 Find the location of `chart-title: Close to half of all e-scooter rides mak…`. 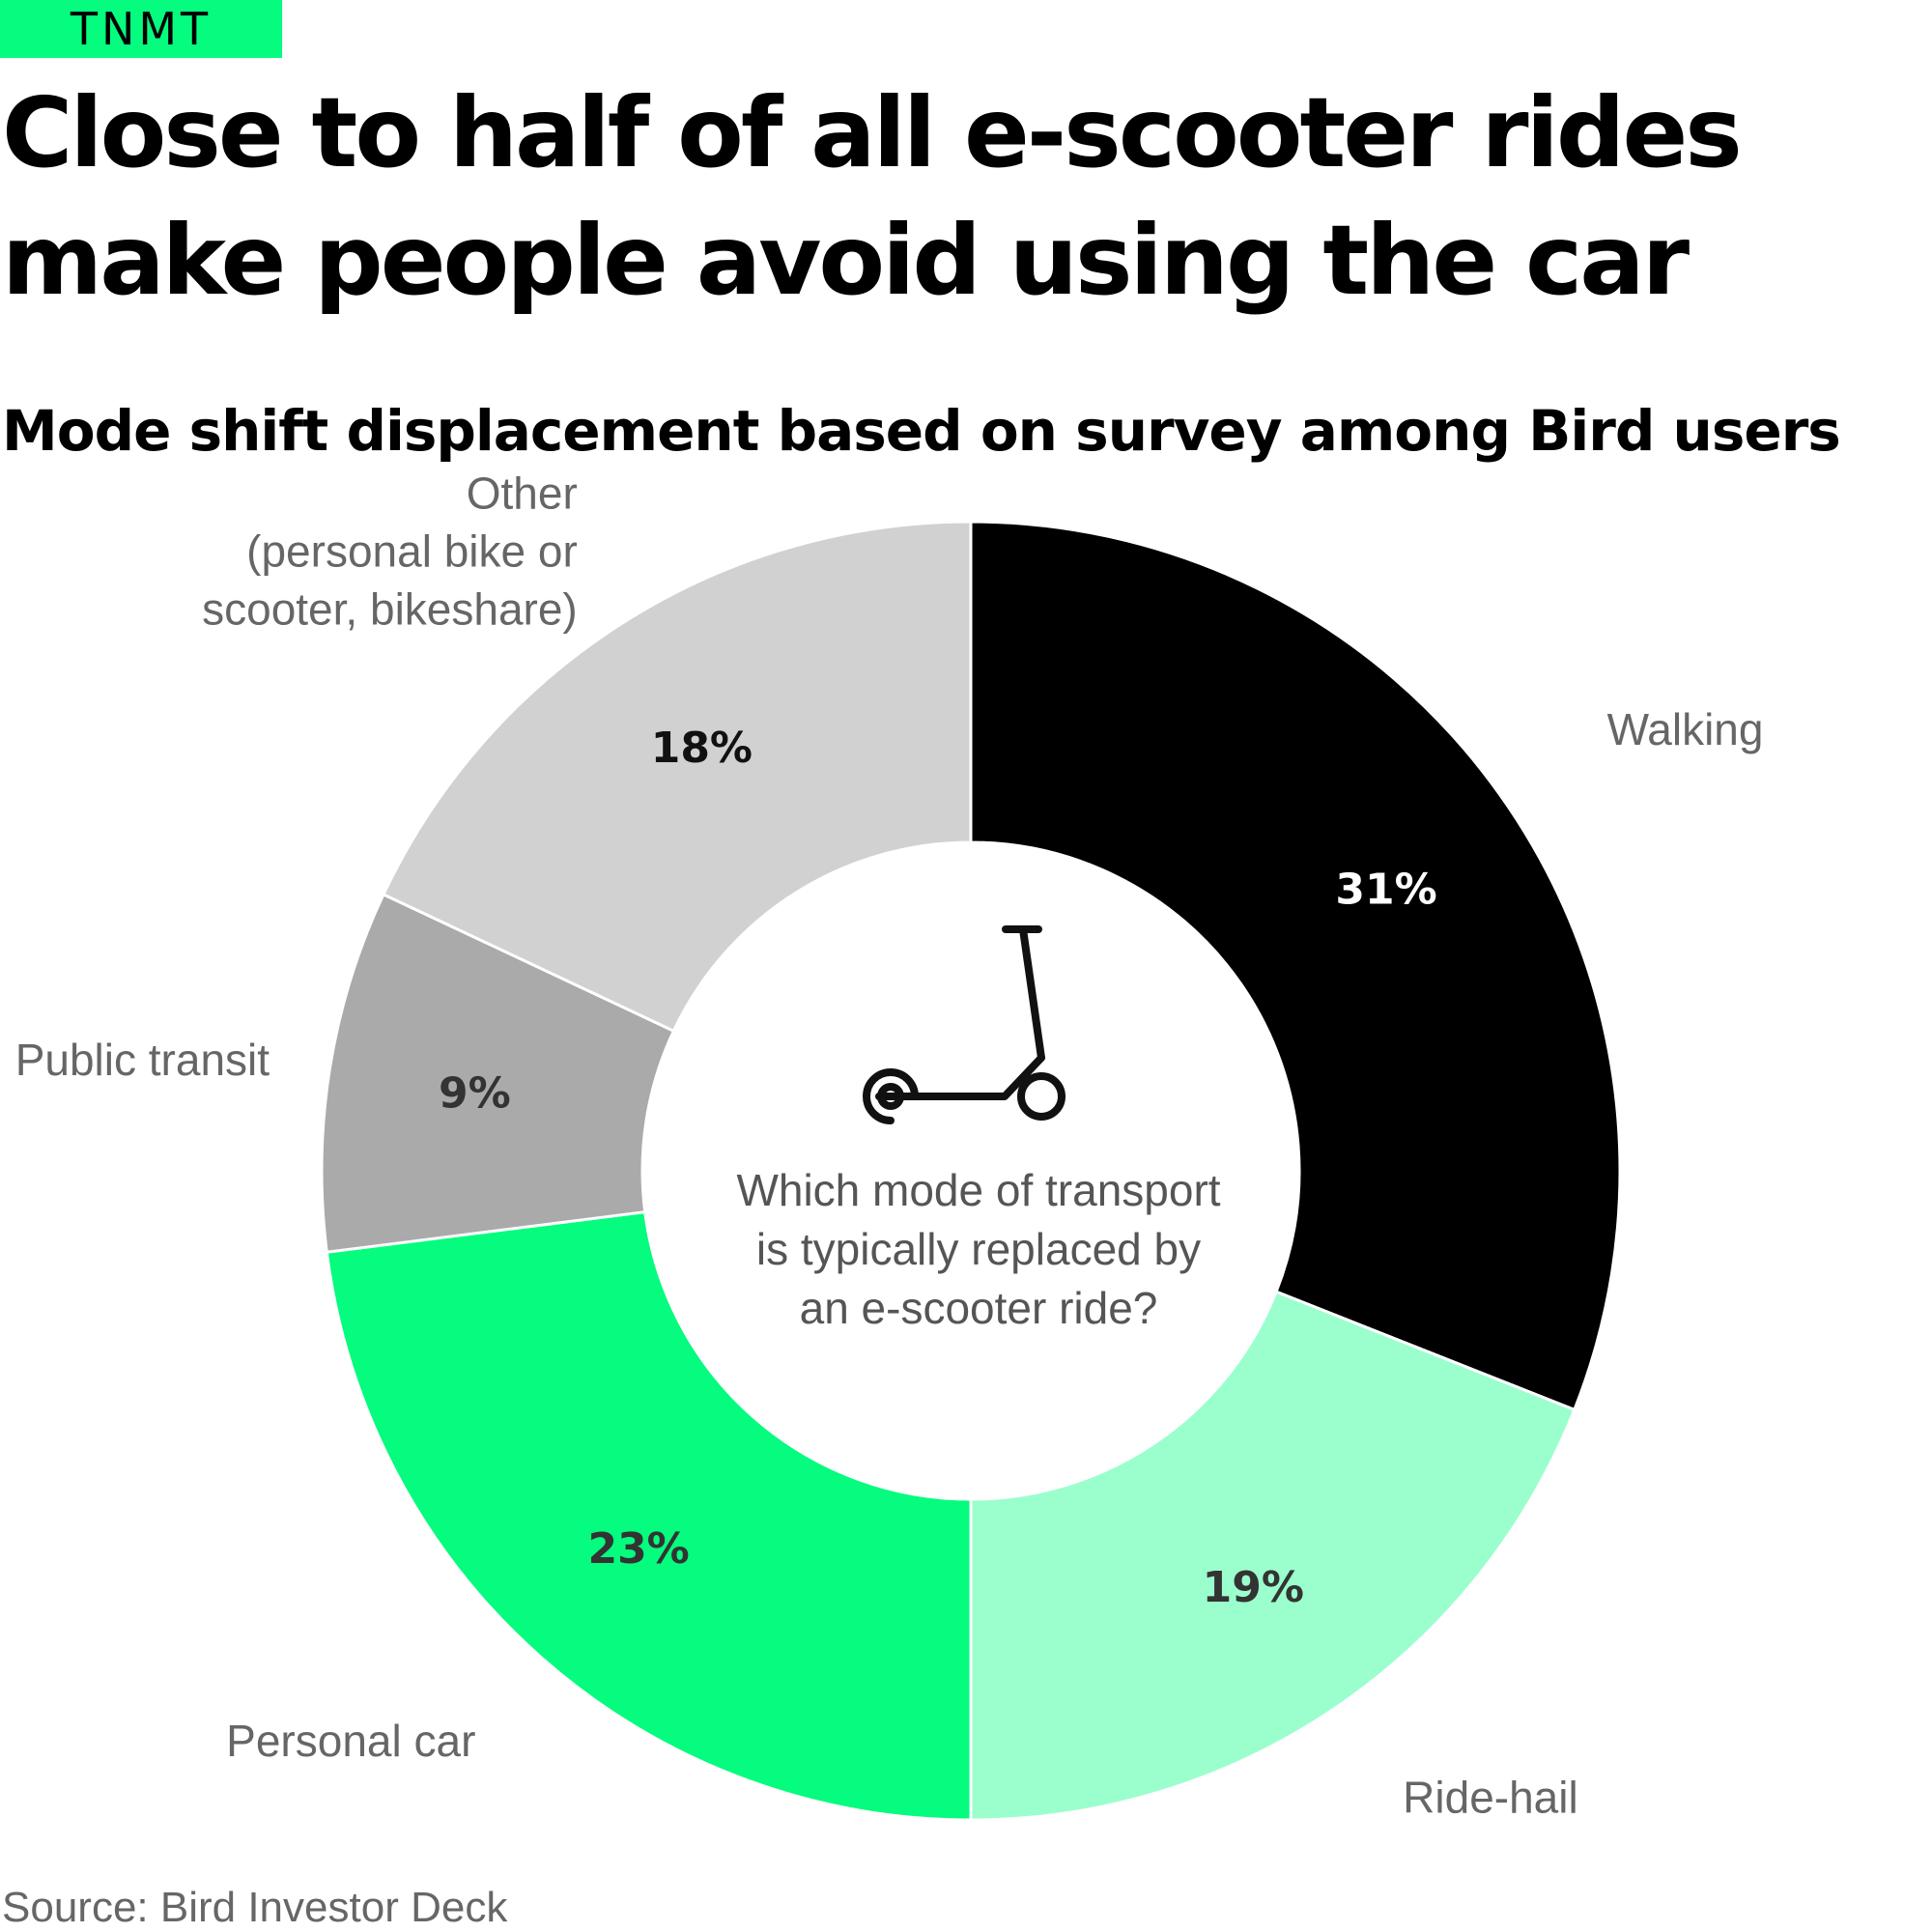

chart-title: Close to half of all e-scooter rides mak… is located at coordinates (872, 196).